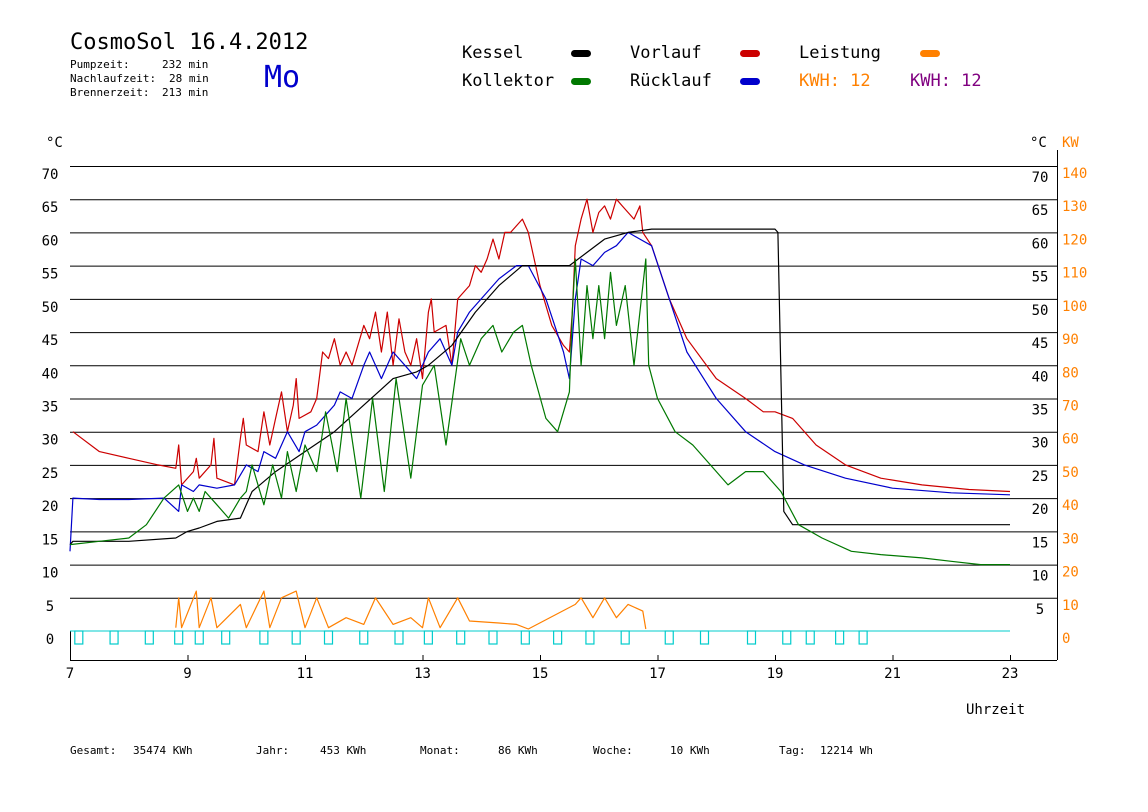 This screenshot has width=1148, height=812. Describe the element at coordinates (1040, 178) in the screenshot. I see `y-right-temp-tick-label: 70` at that location.